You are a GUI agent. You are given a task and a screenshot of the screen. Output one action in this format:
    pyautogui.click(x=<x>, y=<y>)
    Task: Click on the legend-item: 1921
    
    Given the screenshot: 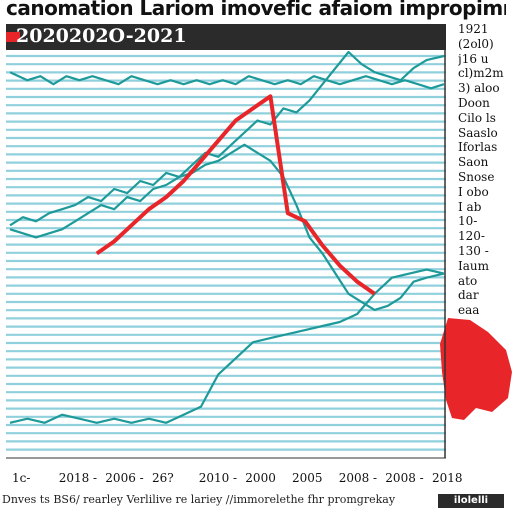 What is the action you would take?
    pyautogui.click(x=473, y=29)
    